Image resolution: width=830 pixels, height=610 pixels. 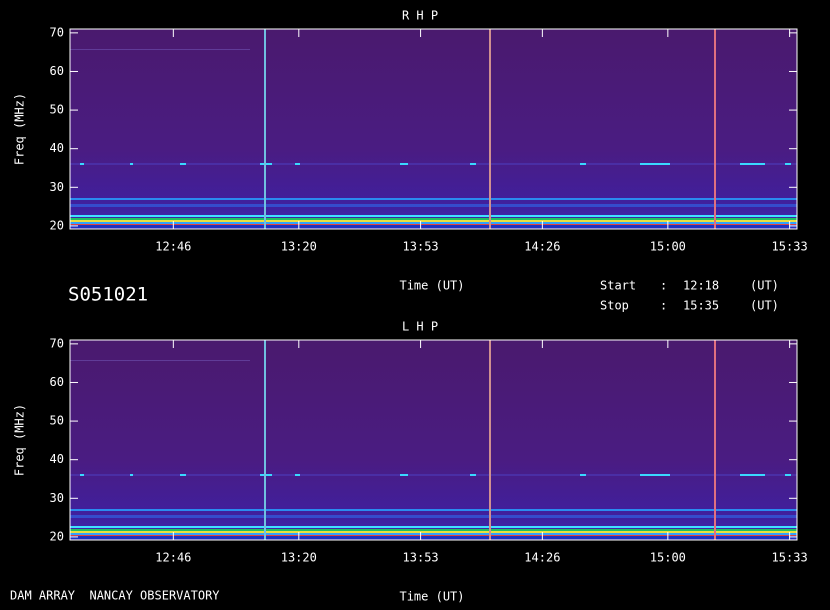 What do you see at coordinates (115, 596) in the screenshot?
I see `footer: DAM ARRAY NANCAY OBSERVATORY` at bounding box center [115, 596].